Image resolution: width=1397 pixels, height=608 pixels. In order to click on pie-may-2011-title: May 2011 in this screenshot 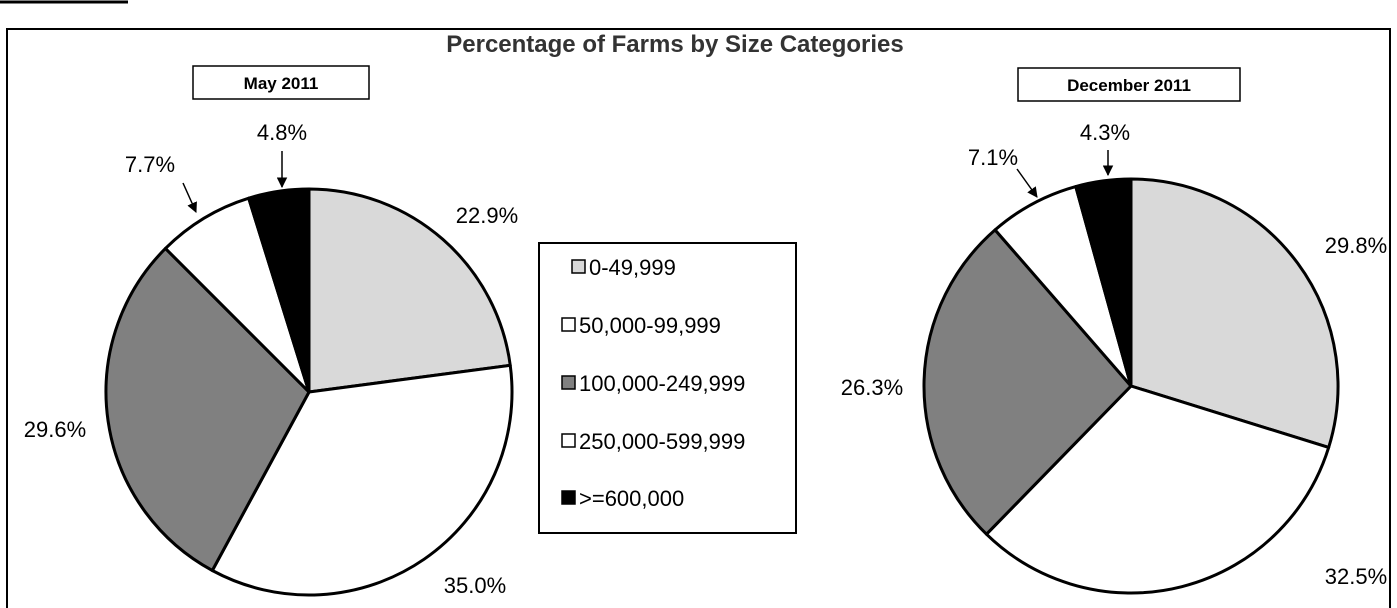, I will do `click(281, 83)`.